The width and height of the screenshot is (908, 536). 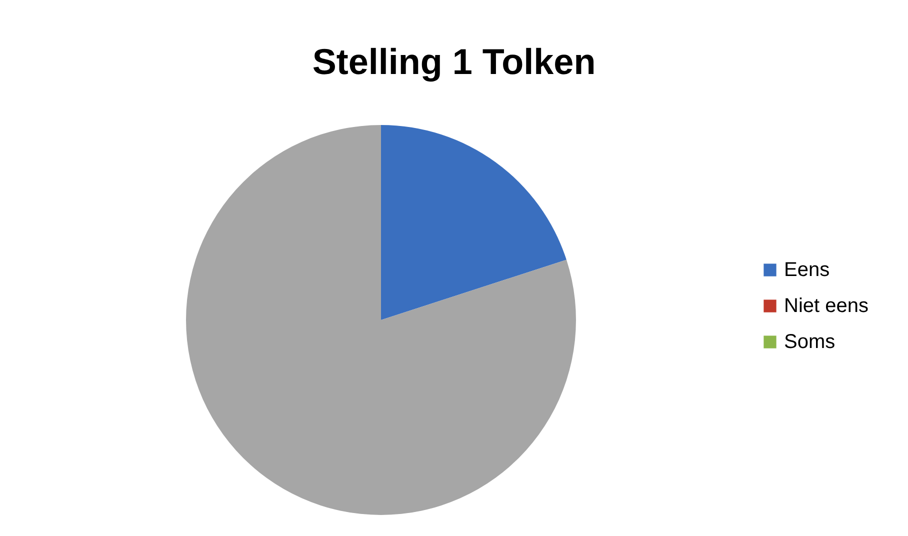 What do you see at coordinates (473, 222) in the screenshot?
I see `pie-slice` at bounding box center [473, 222].